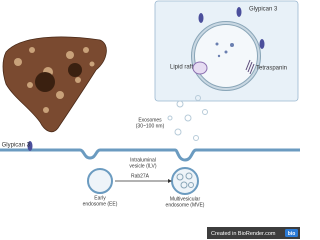 The height and width of the screenshot is (240, 320). Describe the element at coordinates (142, 166) in the screenshot. I see `ilv-label: vesicle (ILV)` at that location.